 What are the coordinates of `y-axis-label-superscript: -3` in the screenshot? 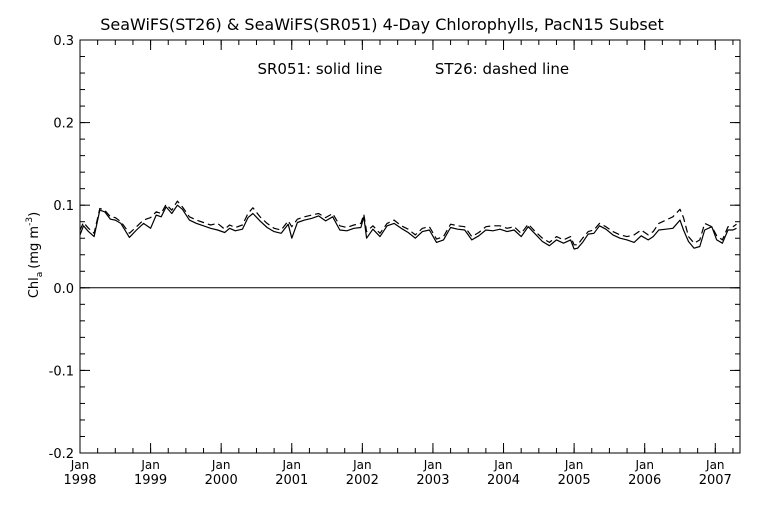 It's located at (30, 221).